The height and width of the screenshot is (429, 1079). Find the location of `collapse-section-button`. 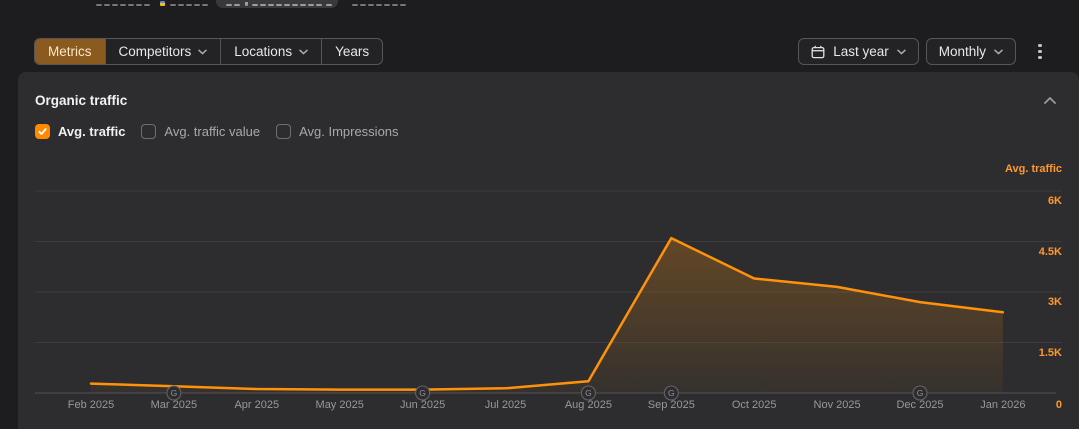

collapse-section-button is located at coordinates (1050, 100).